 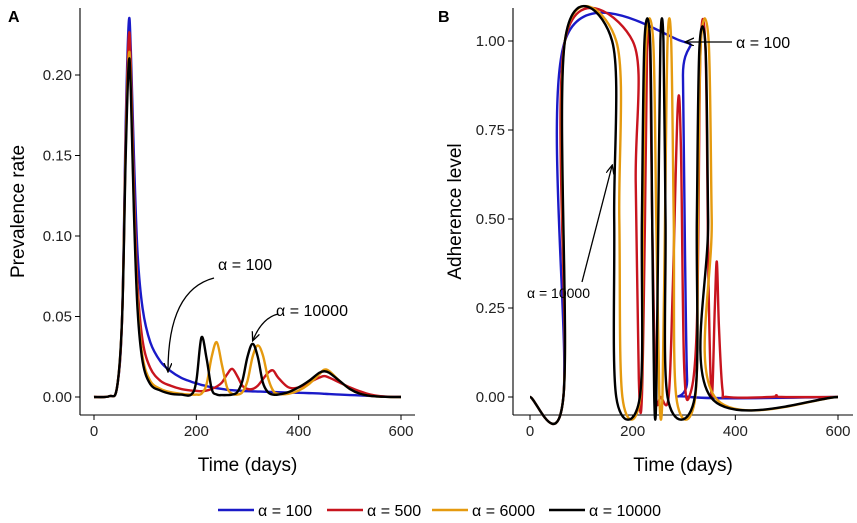 I want to click on y-tick-label: 0.75, so click(x=490, y=130).